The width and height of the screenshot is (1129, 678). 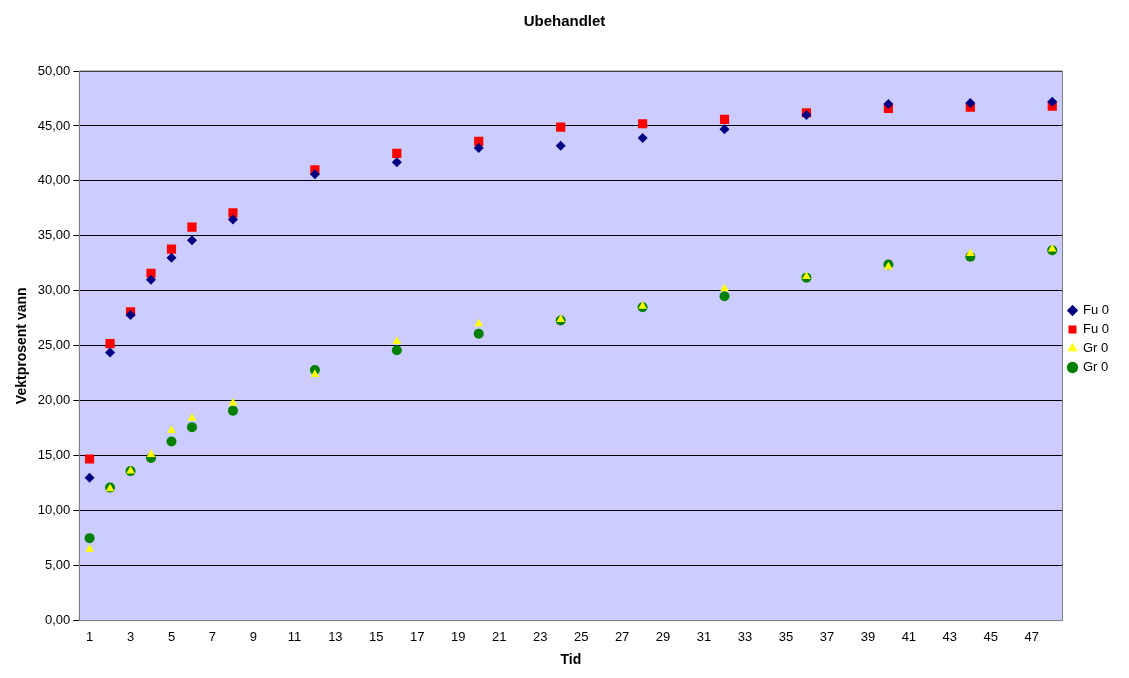 I want to click on x-tick-label: 43, so click(x=950, y=636).